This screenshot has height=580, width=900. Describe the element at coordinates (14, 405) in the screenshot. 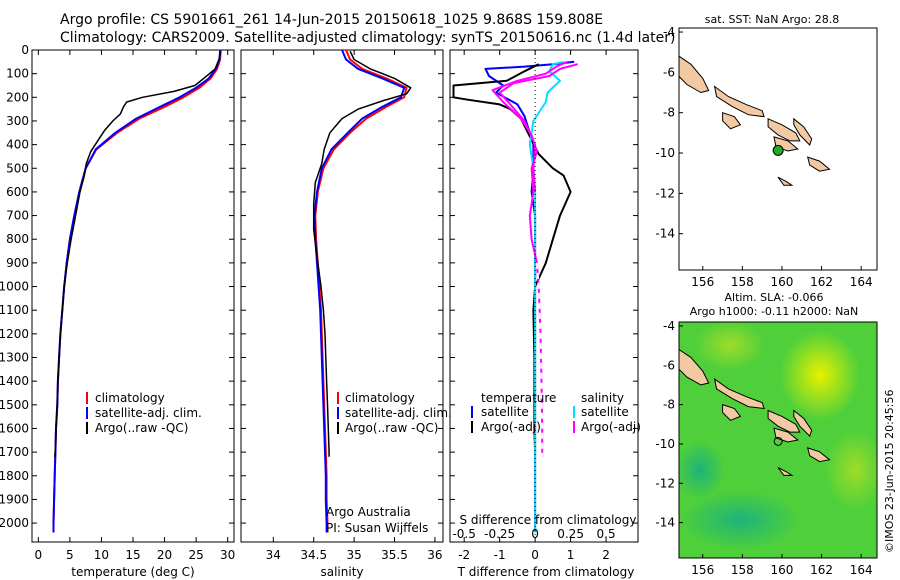

I see `y-tick-label: 1500` at that location.